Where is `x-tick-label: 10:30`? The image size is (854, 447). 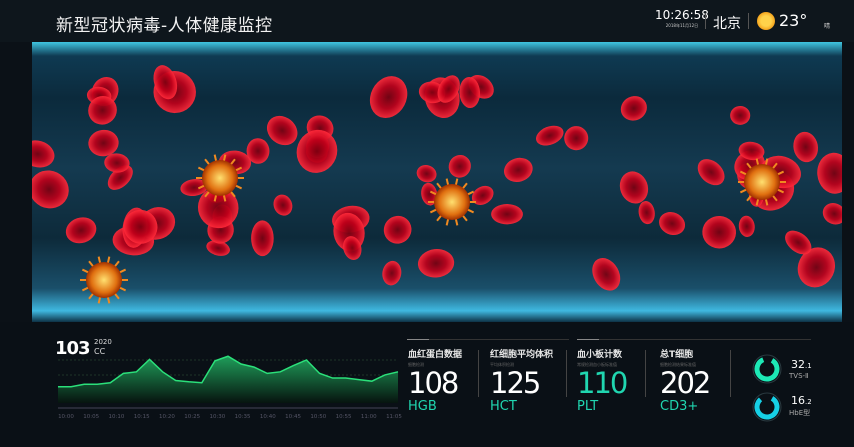 x-tick-label: 10:30 is located at coordinates (217, 417).